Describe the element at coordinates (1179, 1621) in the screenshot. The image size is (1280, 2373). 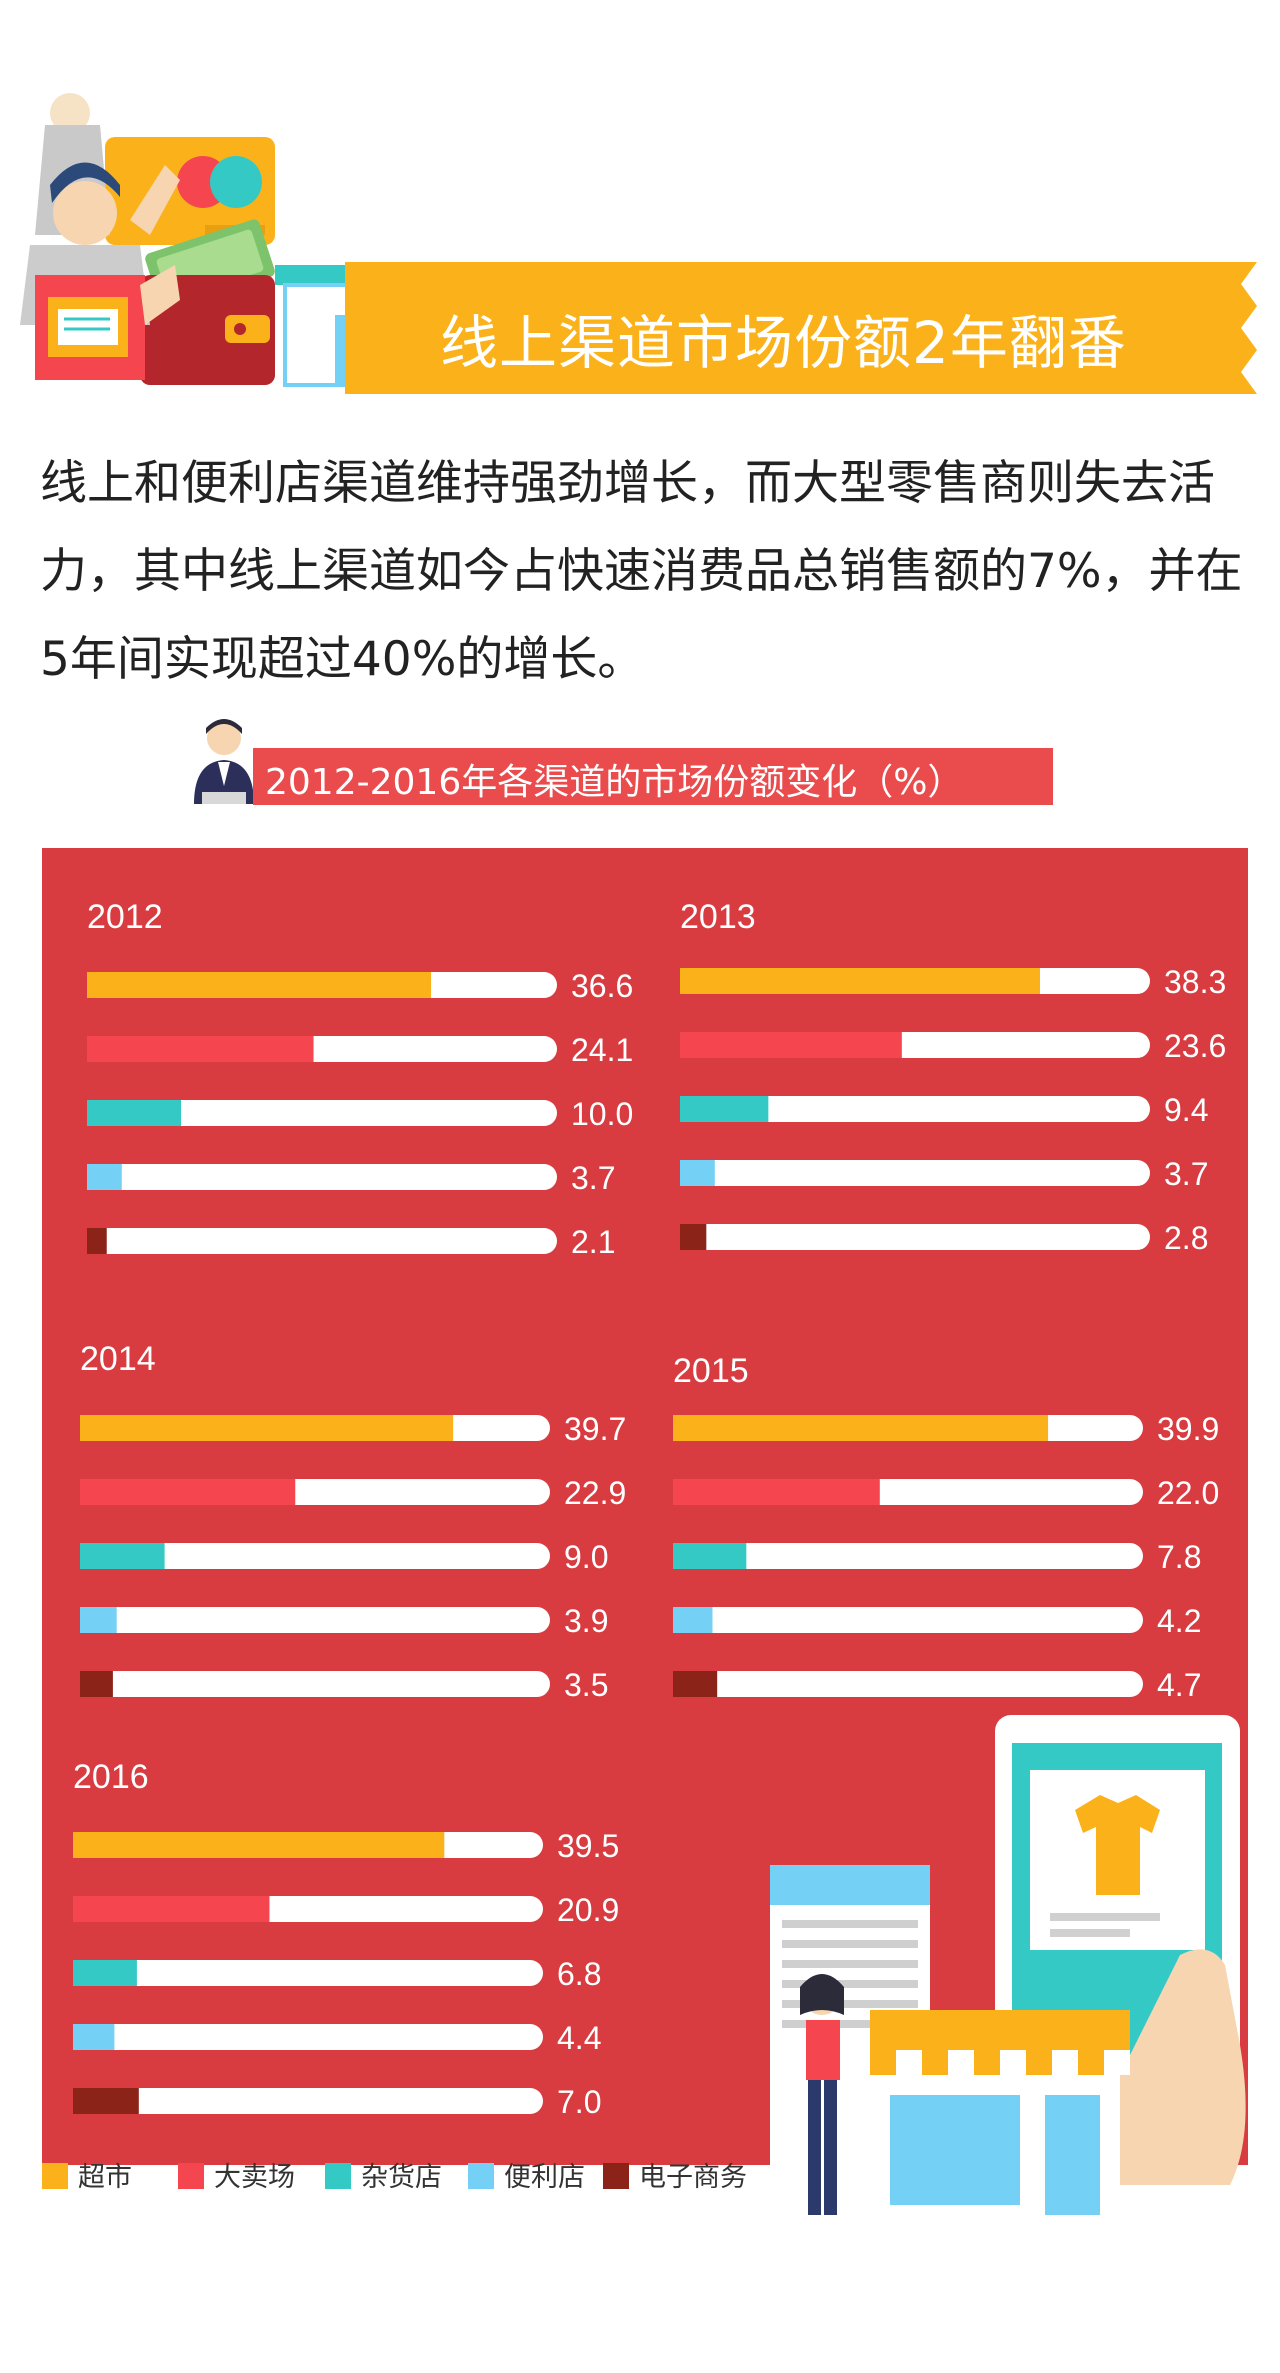
I see `value-label: 4.2` at that location.